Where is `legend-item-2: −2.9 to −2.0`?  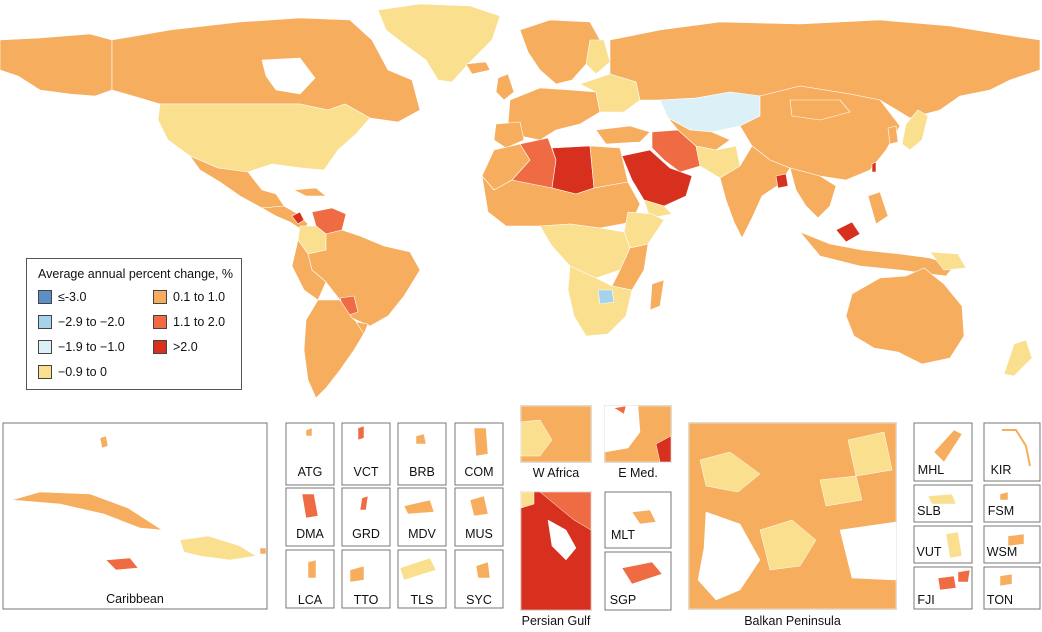 legend-item-2: −2.9 to −2.0 is located at coordinates (81, 322).